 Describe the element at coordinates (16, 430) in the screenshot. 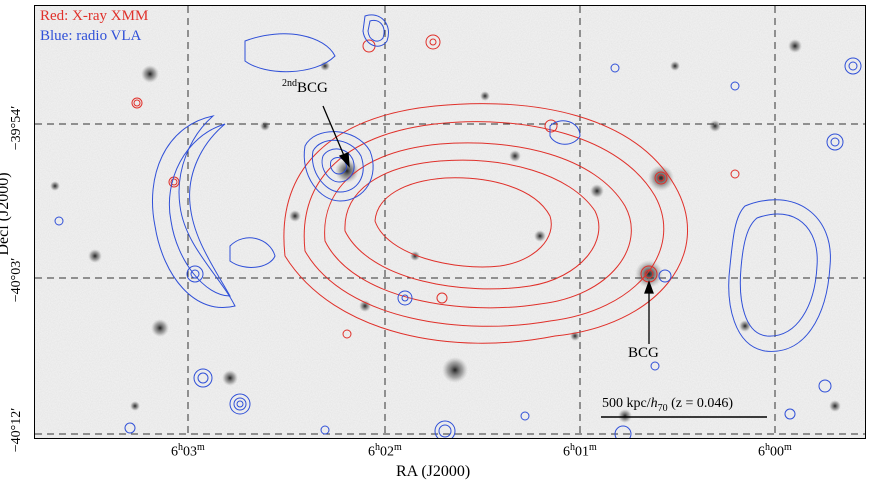

I see `y-tick-4012: −40°12′` at that location.